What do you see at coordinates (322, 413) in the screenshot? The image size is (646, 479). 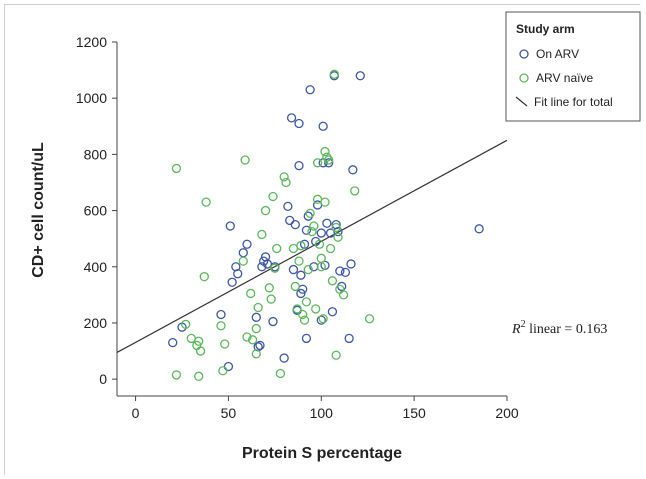 I see `x-tick-label: 100` at bounding box center [322, 413].